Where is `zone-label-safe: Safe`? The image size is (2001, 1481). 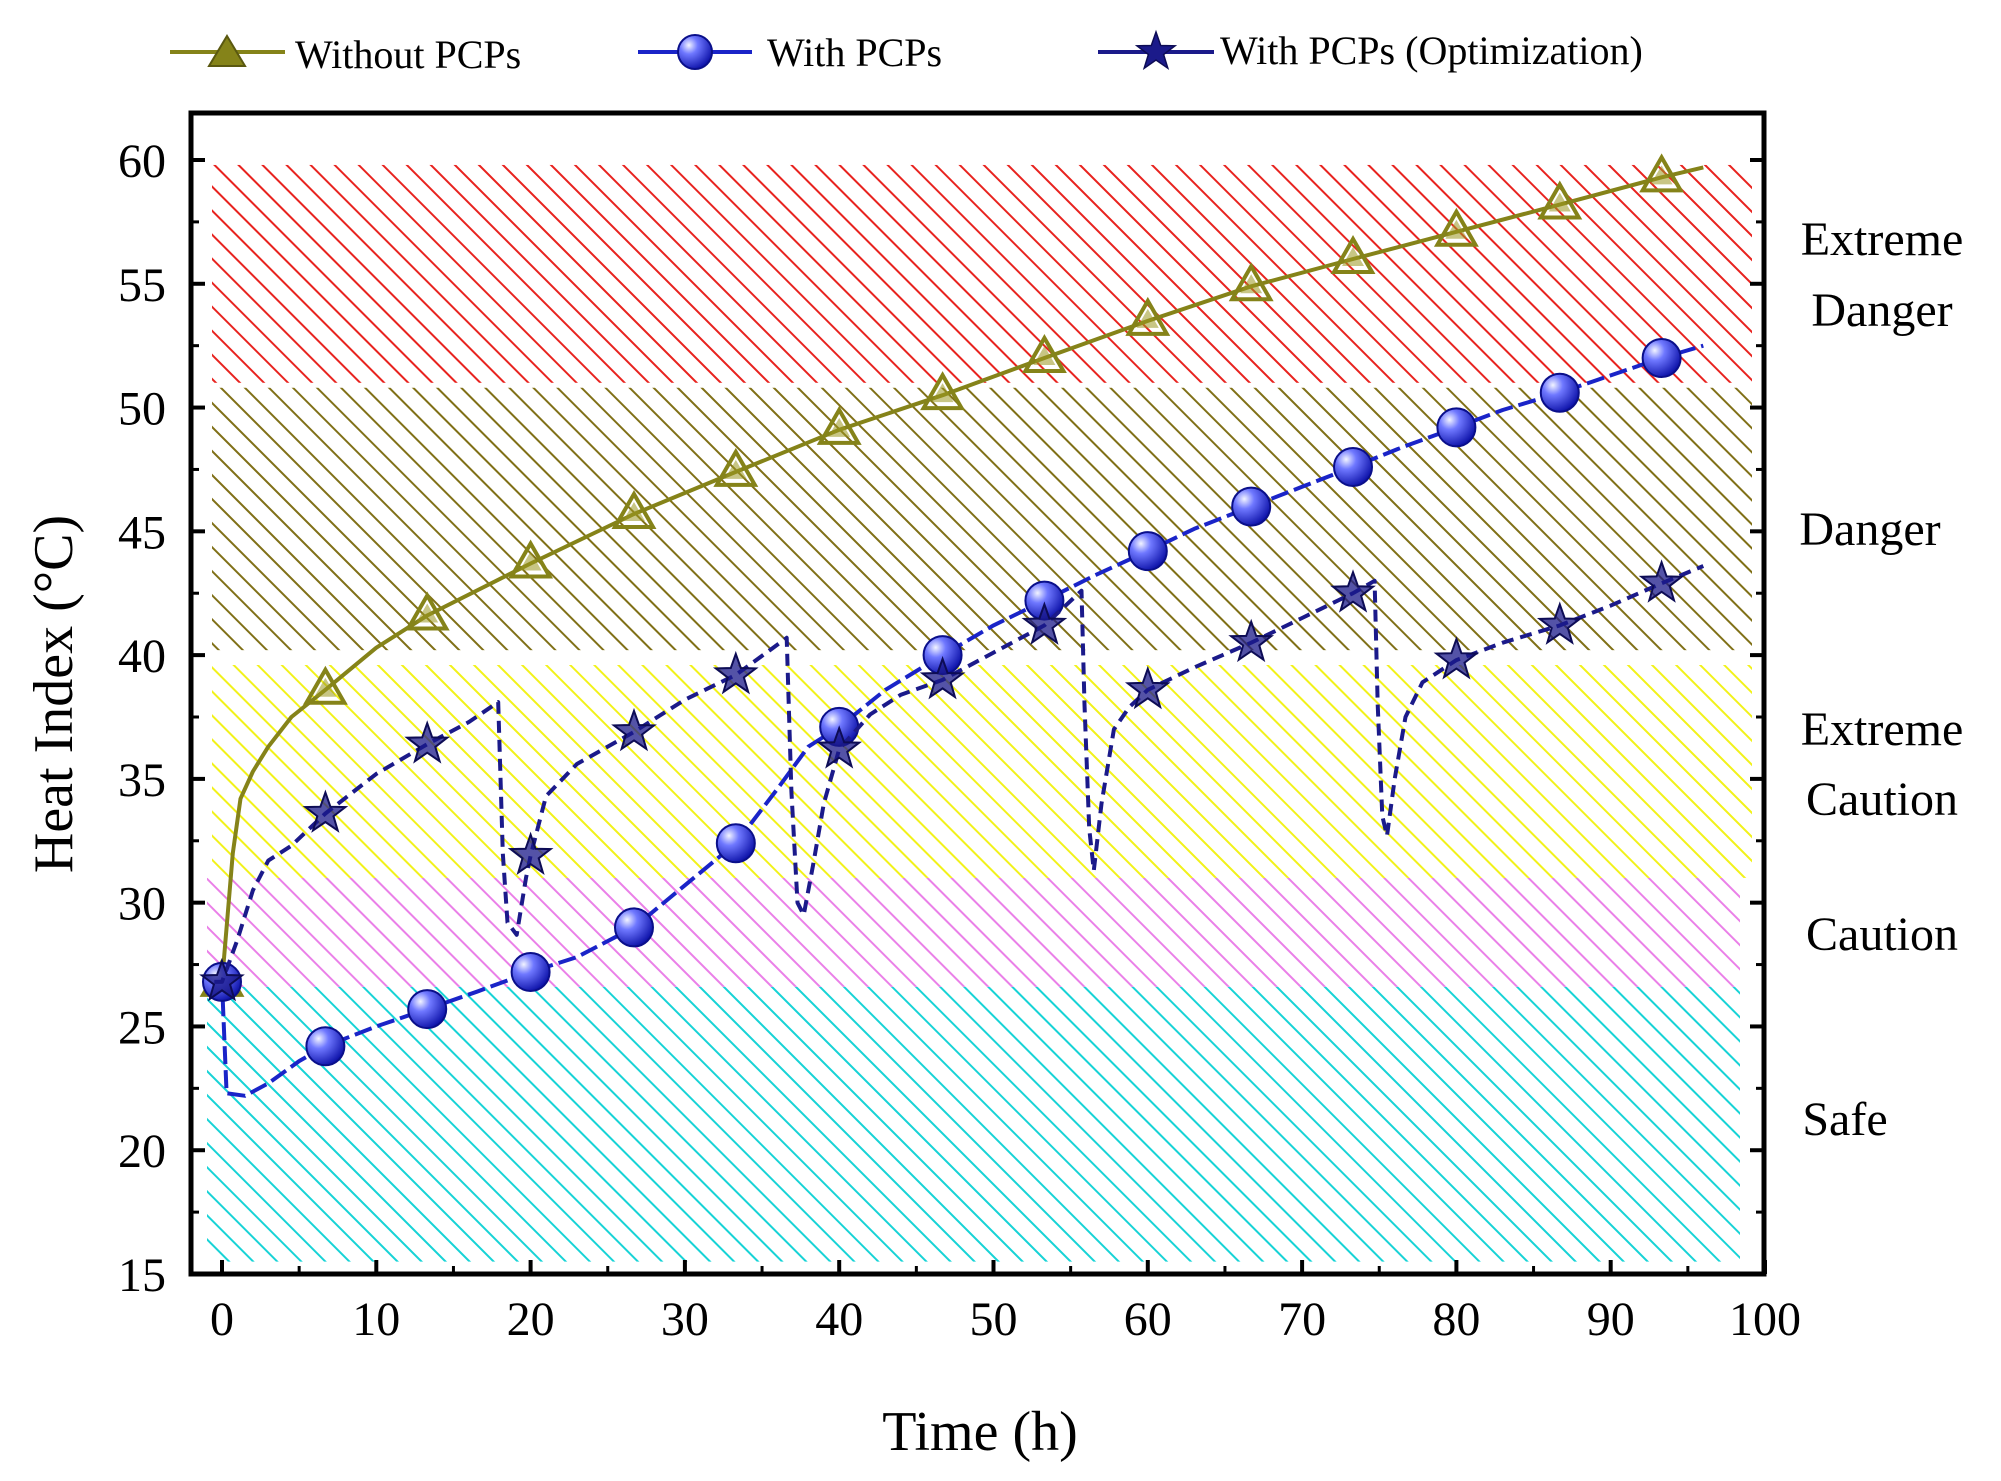
zone-label-safe: Safe is located at coordinates (1844, 1119).